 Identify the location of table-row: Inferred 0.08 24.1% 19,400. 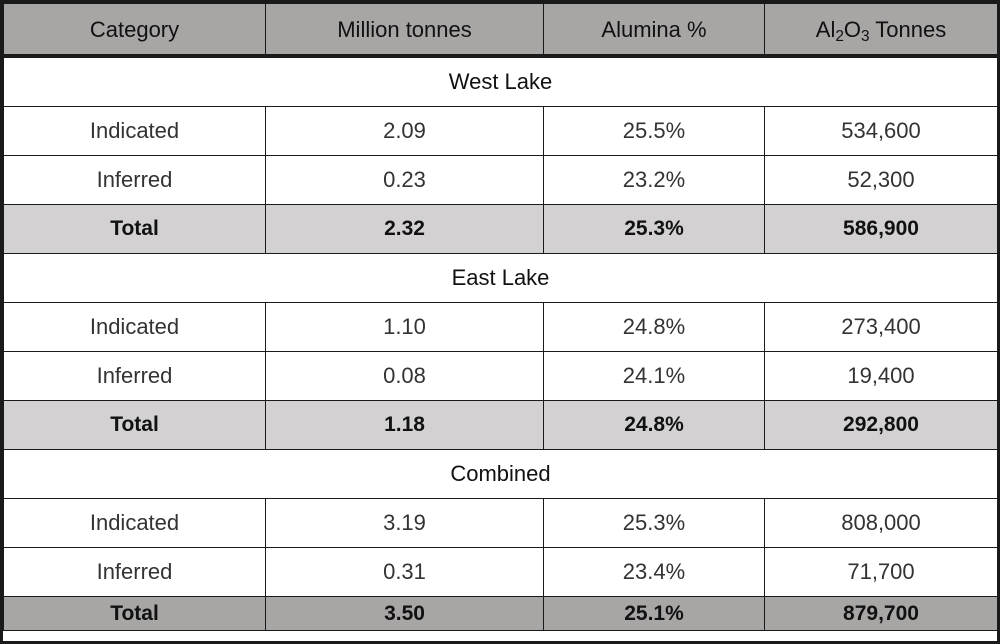
(500, 376).